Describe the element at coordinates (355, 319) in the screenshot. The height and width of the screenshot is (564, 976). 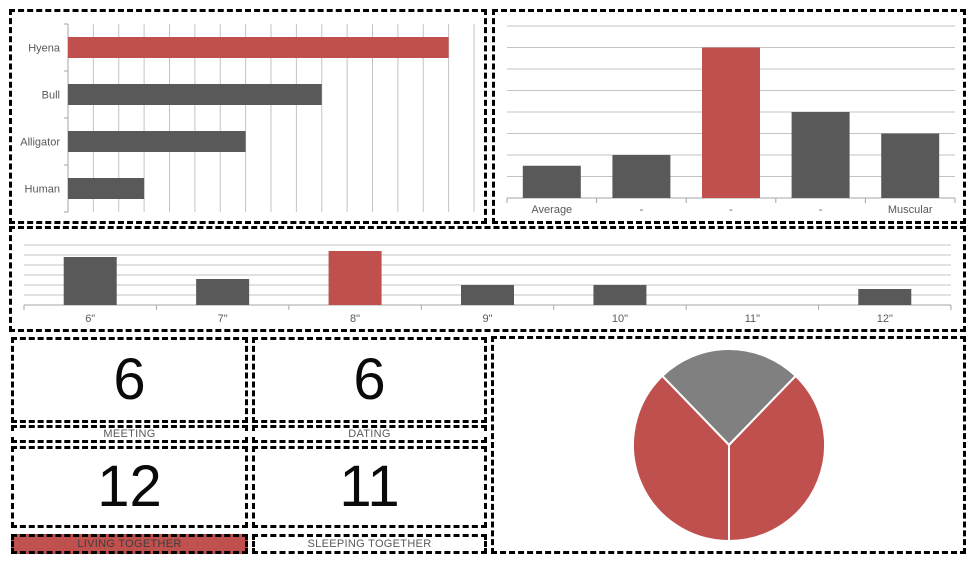
I see `axis-label-8: 8"` at that location.